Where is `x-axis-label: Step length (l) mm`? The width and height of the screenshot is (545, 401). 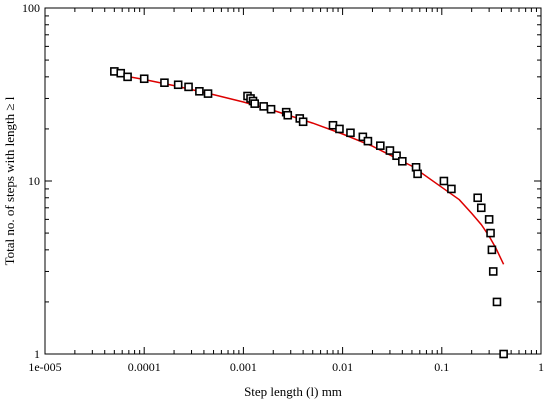
x-axis-label: Step length (l) mm is located at coordinates (293, 391).